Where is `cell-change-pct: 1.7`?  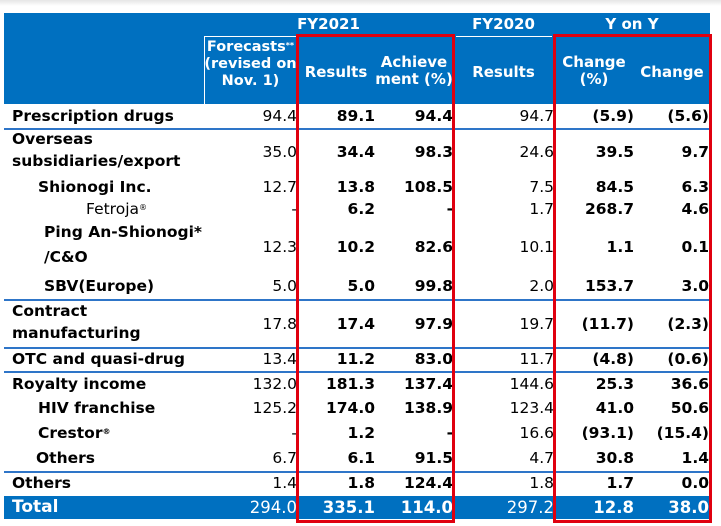 cell-change-pct: 1.7 is located at coordinates (620, 482).